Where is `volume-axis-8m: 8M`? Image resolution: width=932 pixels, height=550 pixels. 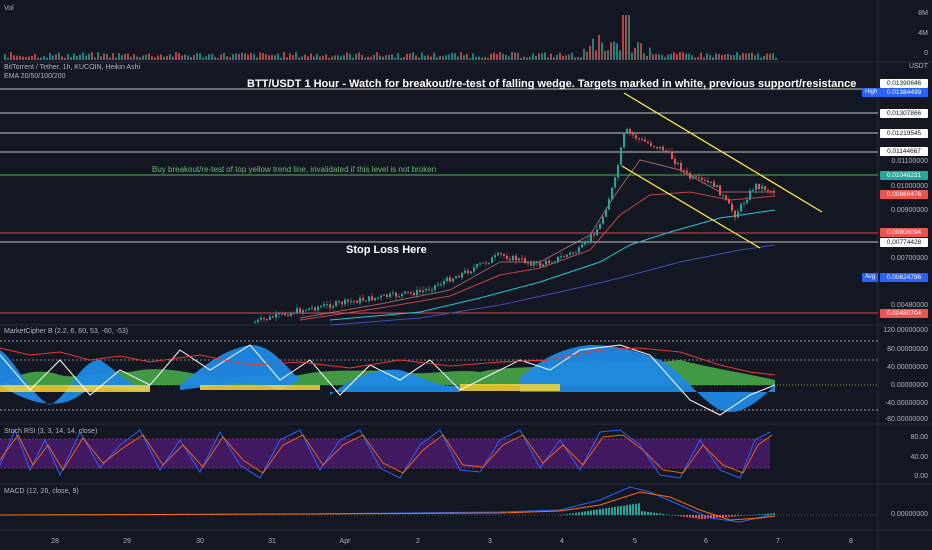
volume-axis-8m: 8M is located at coordinates (923, 13).